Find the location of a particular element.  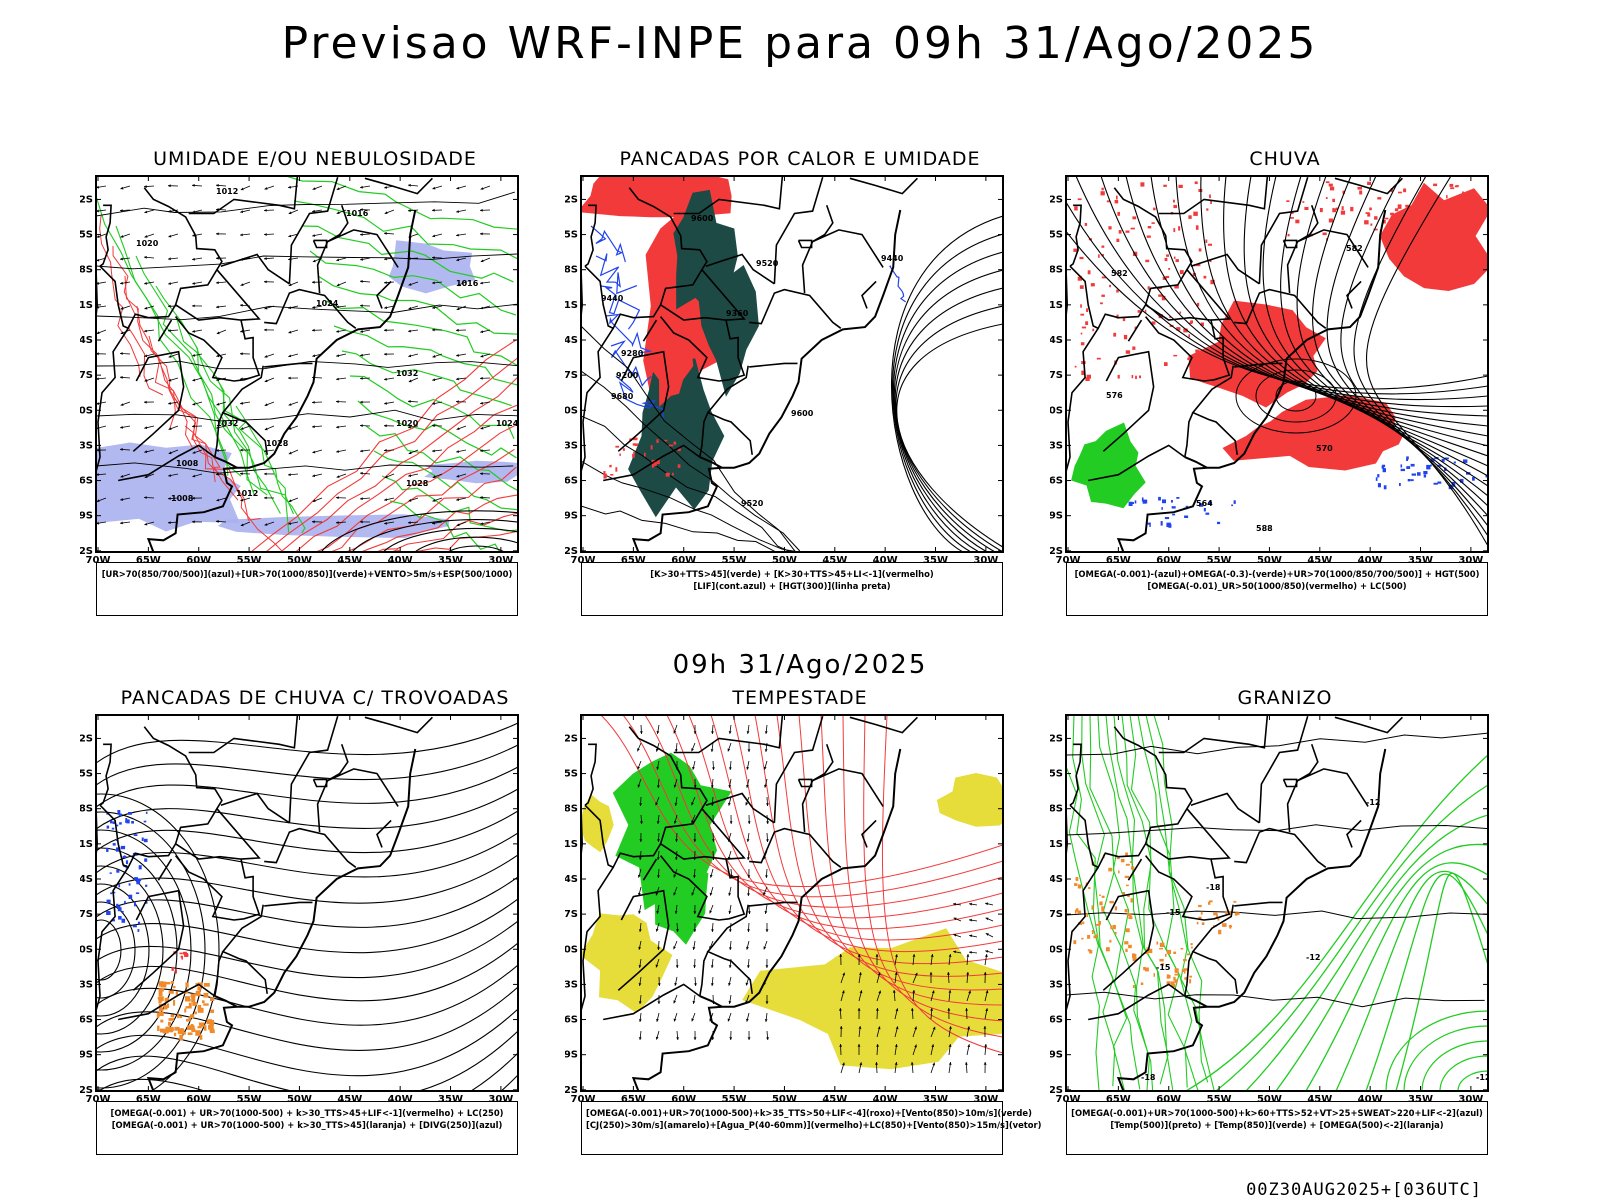

lon-tick-label: 45W is located at coordinates (834, 560).